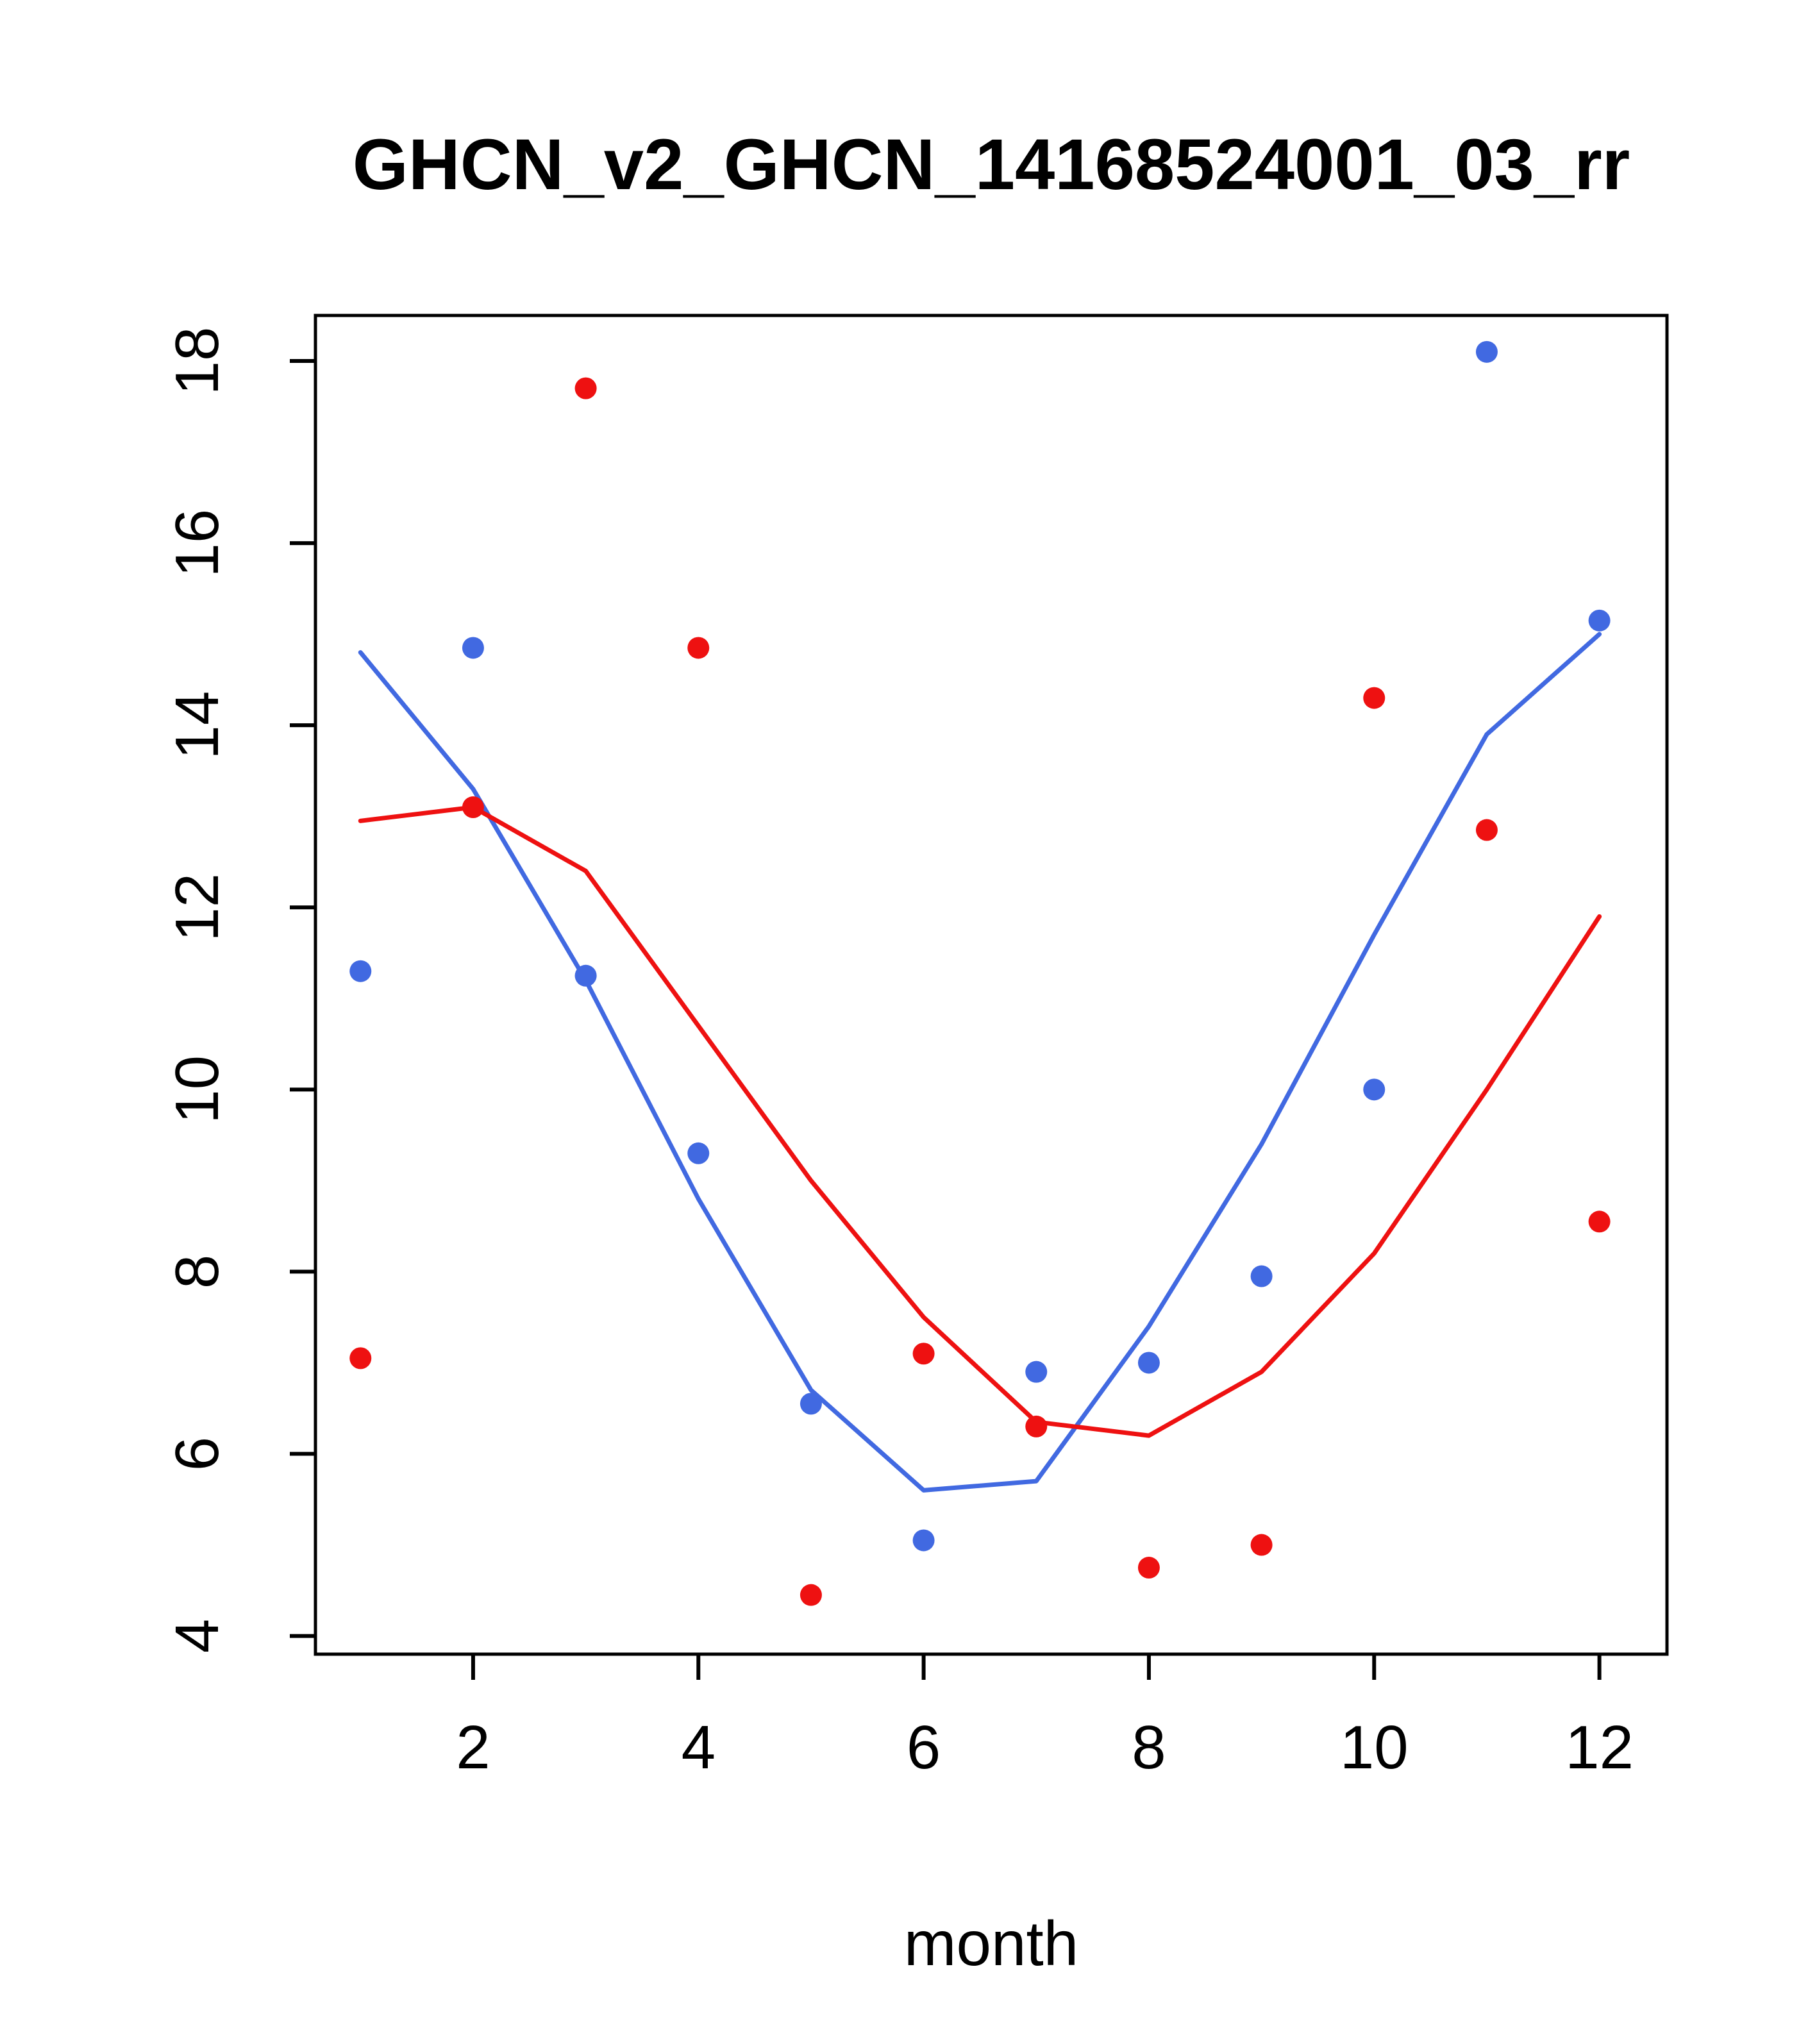  What do you see at coordinates (197, 1636) in the screenshot?
I see `y-tick-label: 4` at bounding box center [197, 1636].